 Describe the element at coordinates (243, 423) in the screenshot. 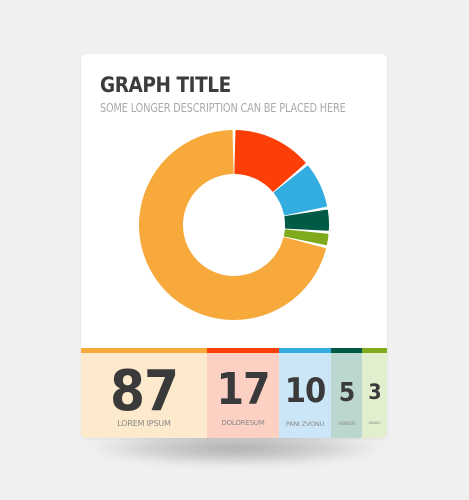

I see `stat-label: DOLORESUM` at that location.